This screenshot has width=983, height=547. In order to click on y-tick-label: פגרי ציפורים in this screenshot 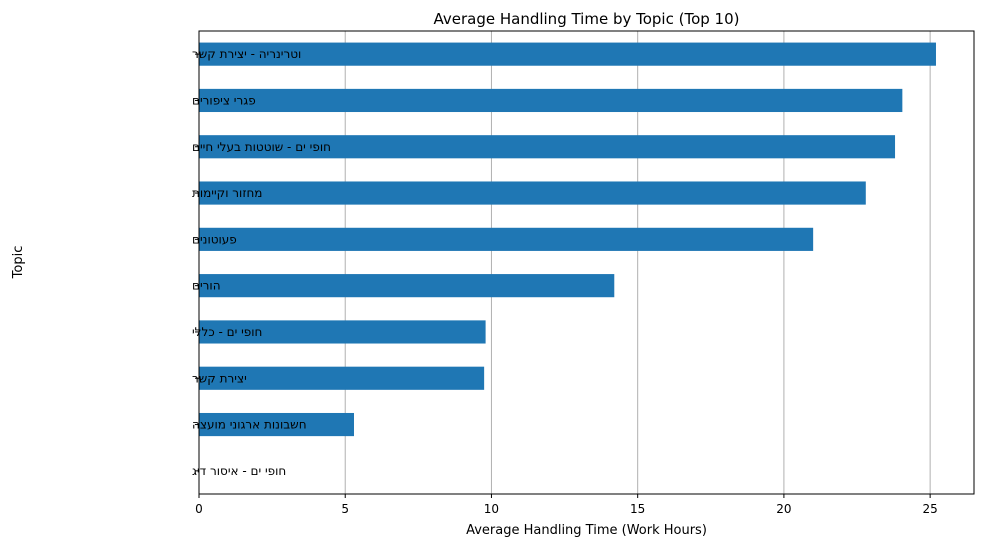, I will do `click(224, 100)`.